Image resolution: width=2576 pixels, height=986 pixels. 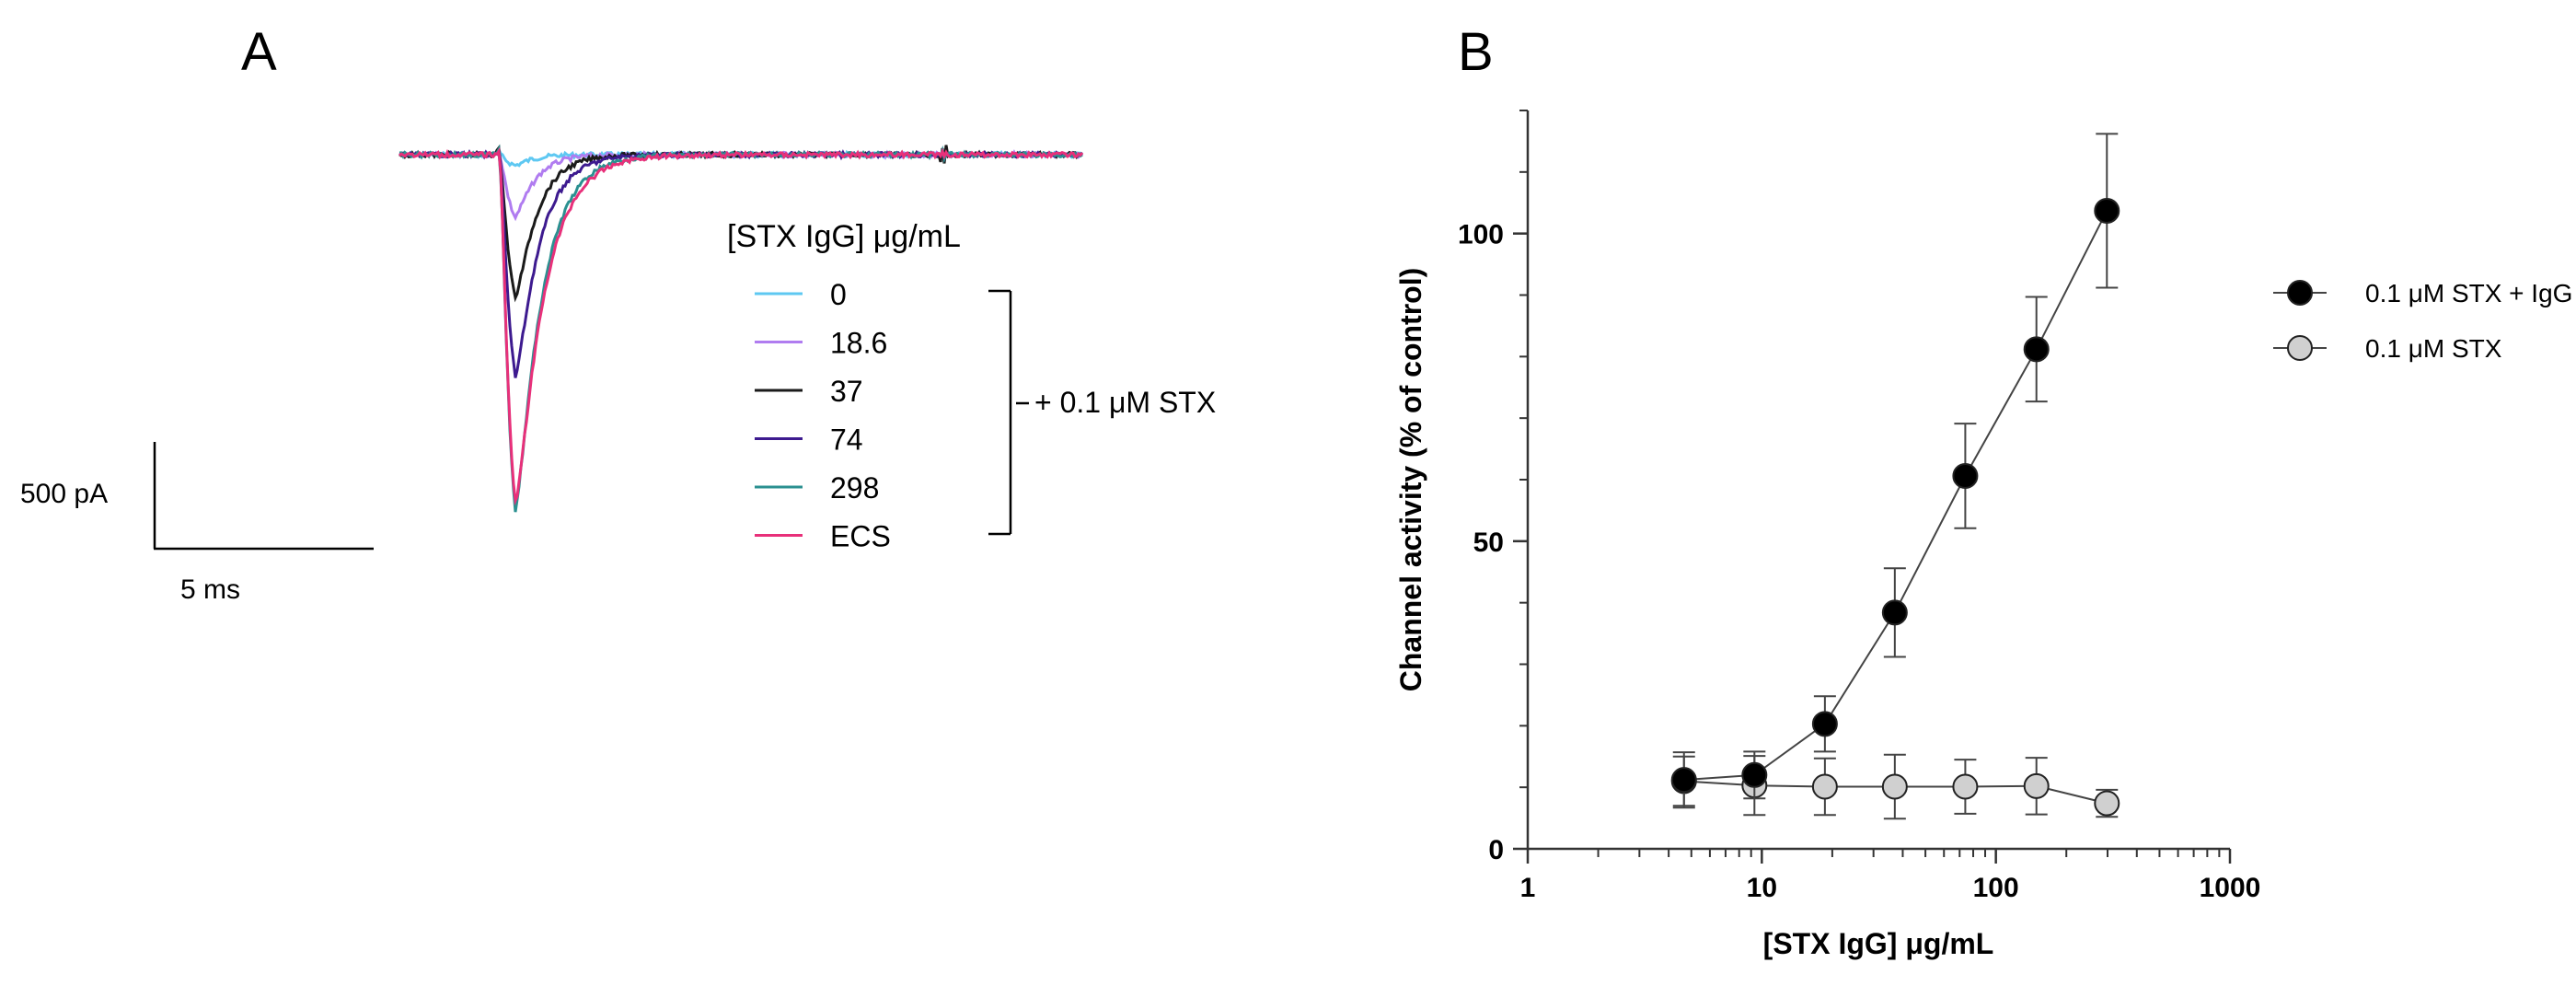 I want to click on legend-label-298: 298, so click(x=854, y=488).